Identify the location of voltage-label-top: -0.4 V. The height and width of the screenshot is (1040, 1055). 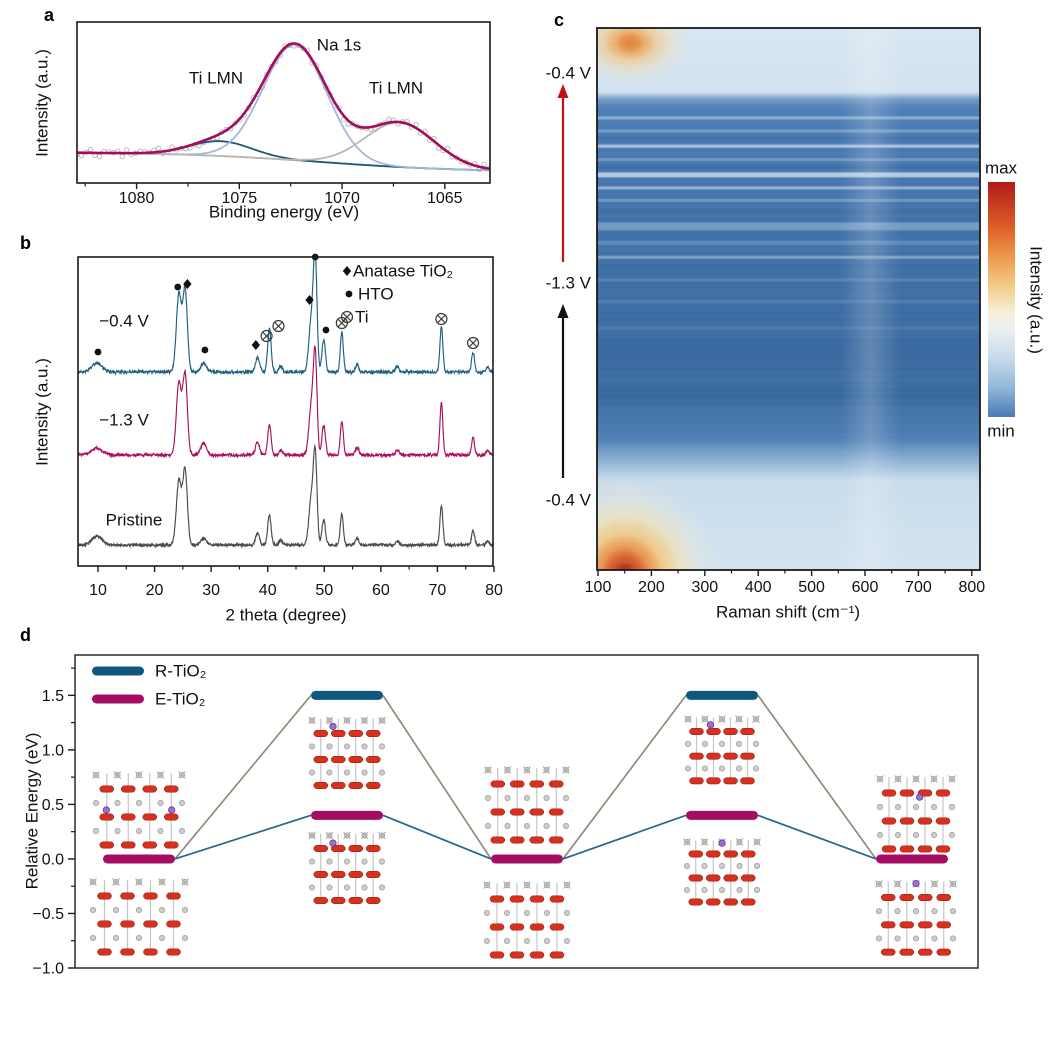
(568, 73).